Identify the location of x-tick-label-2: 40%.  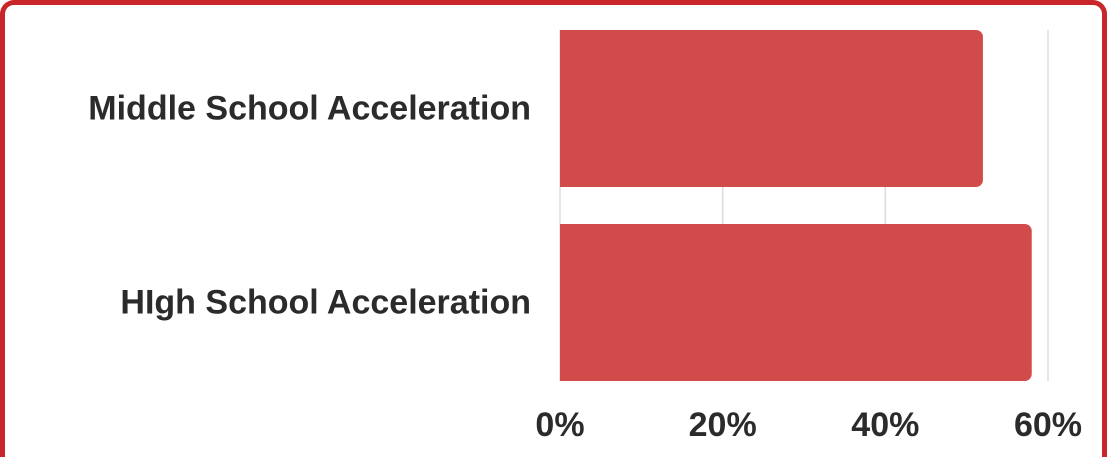
(885, 425).